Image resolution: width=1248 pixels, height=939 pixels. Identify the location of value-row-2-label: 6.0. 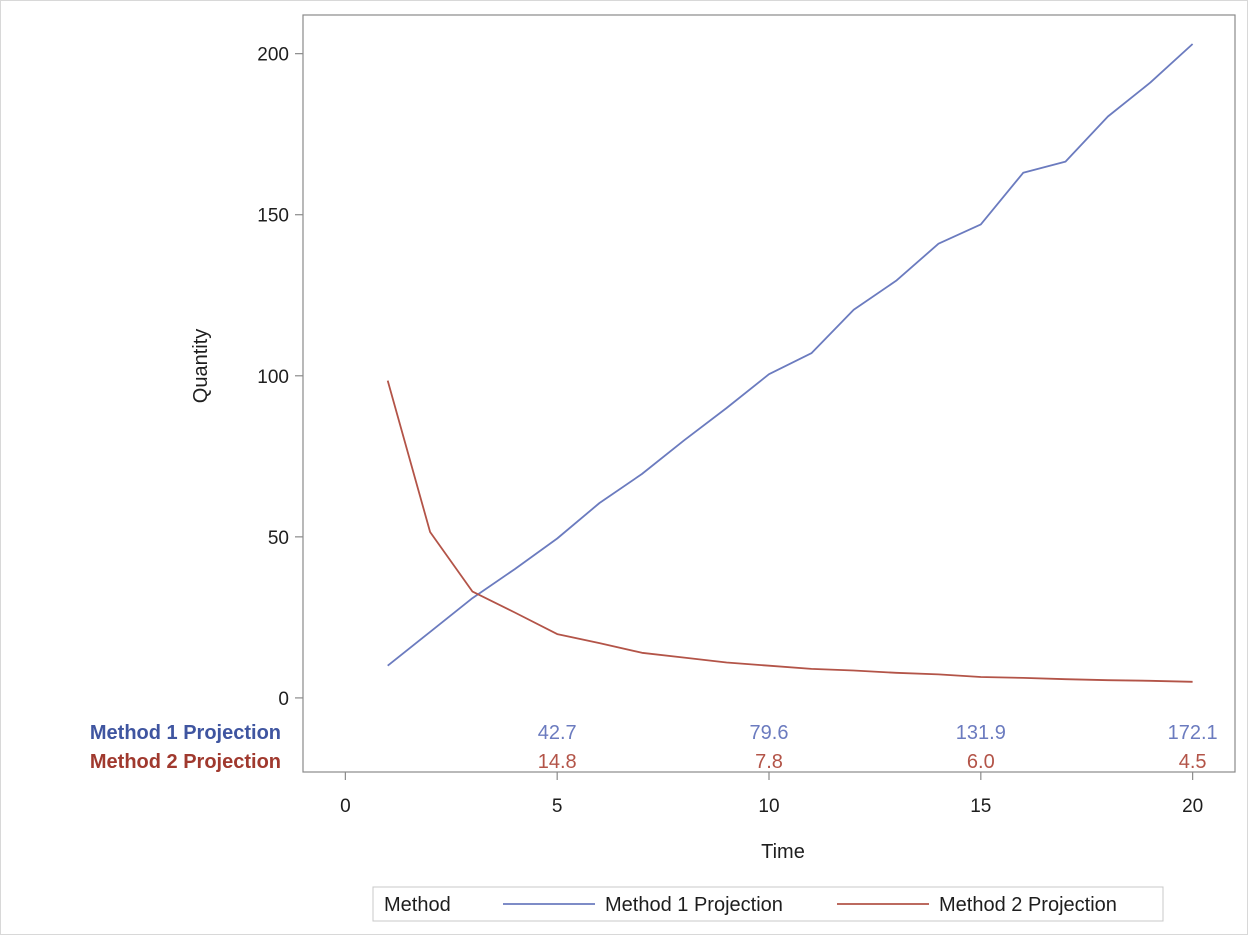
(981, 762).